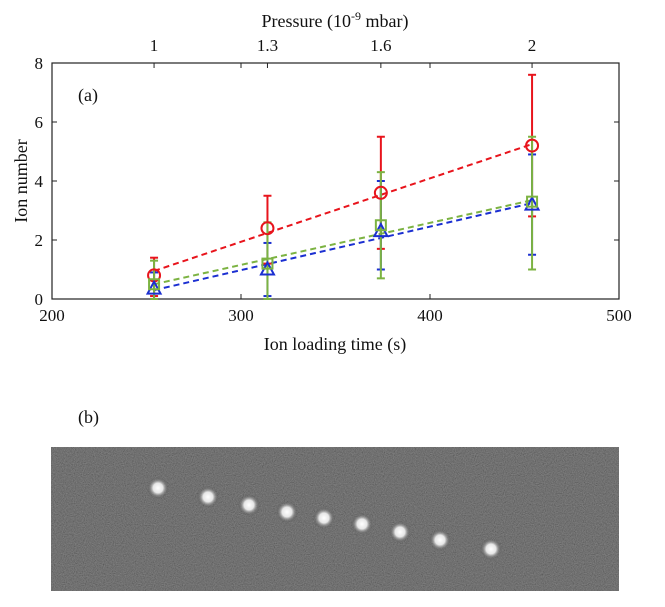 The width and height of the screenshot is (665, 607). I want to click on top-axis-label: Pressure (10-9 mbar), so click(335, 20).